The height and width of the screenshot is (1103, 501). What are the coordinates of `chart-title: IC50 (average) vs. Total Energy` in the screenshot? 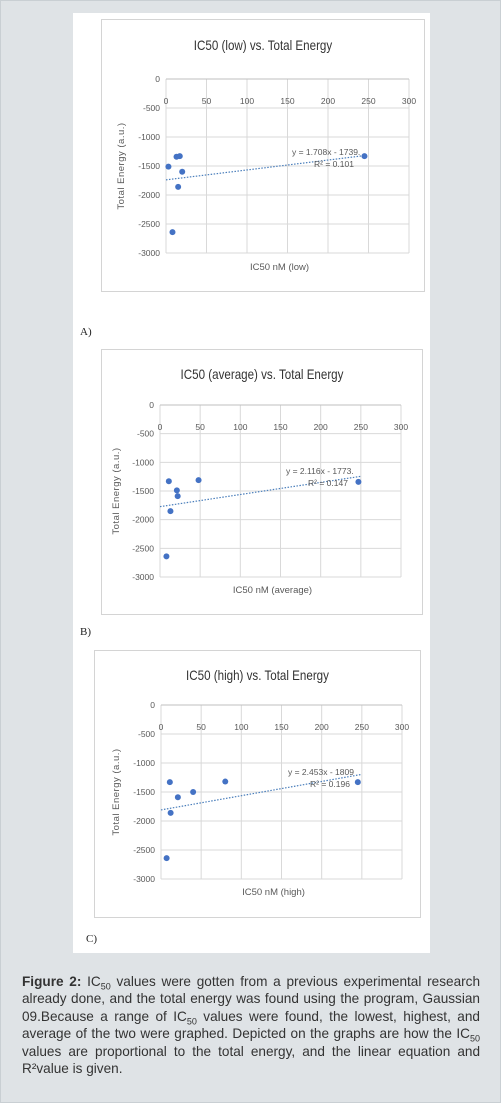 It's located at (263, 374).